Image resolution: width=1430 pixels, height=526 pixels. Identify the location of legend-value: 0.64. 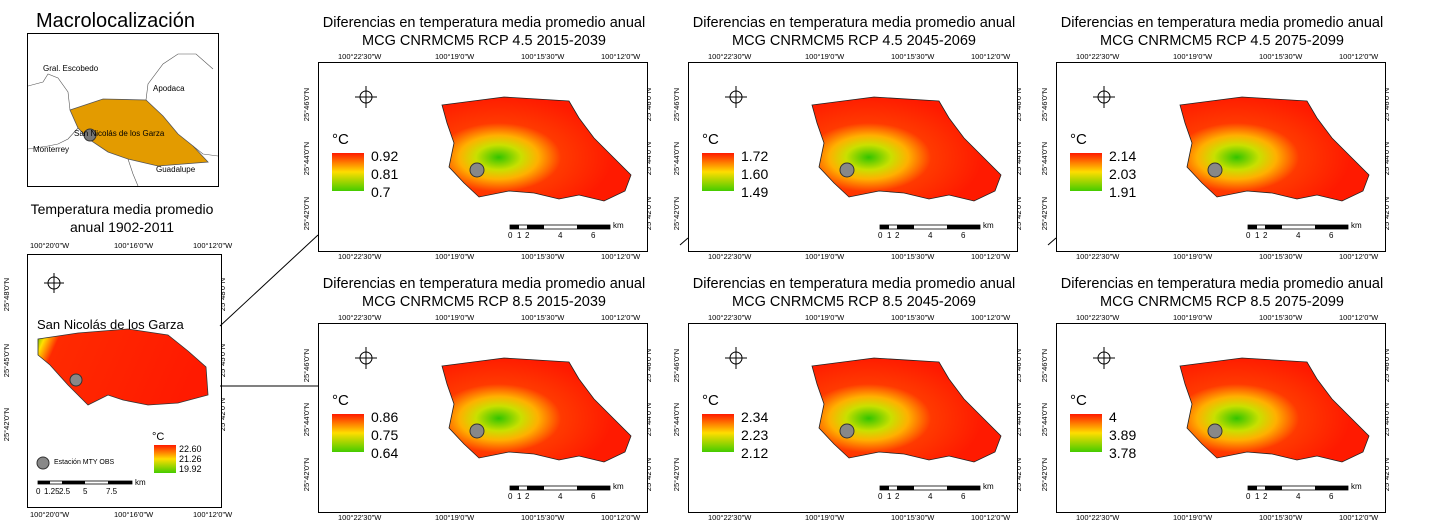
(385, 453).